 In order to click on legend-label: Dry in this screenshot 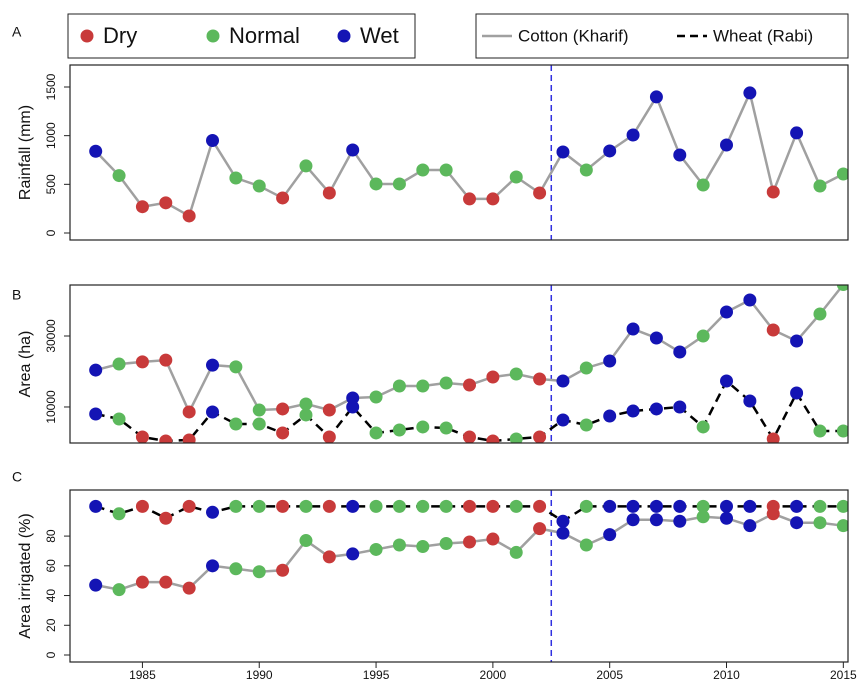, I will do `click(120, 35)`.